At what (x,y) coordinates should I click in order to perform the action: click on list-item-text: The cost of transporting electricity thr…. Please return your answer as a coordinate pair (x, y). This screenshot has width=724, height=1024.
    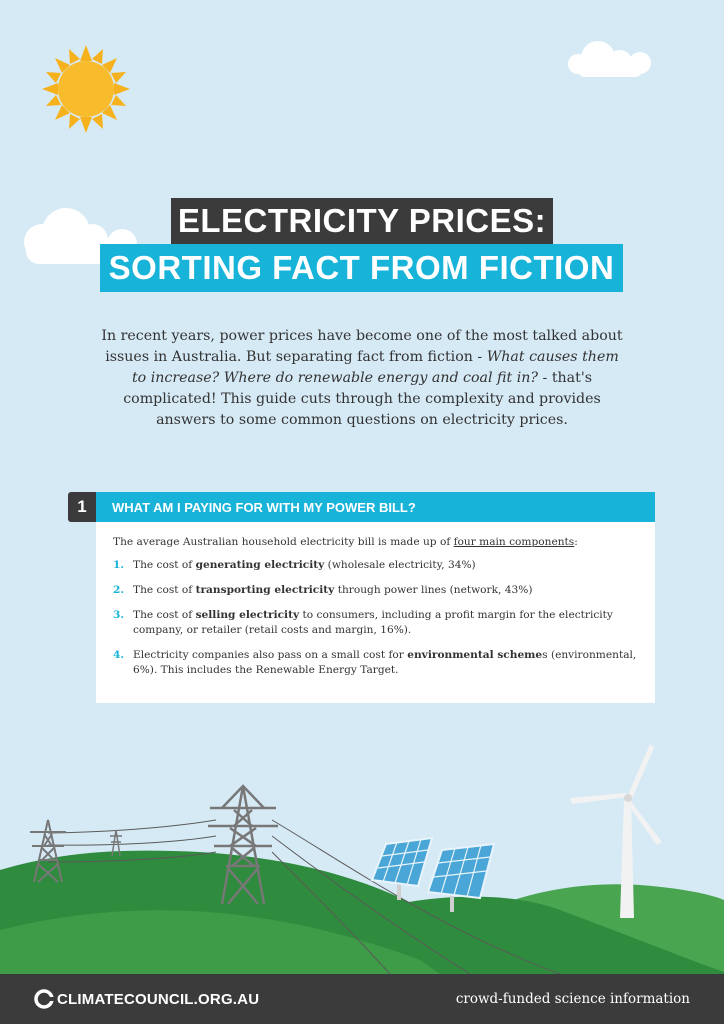
    Looking at the image, I should click on (332, 590).